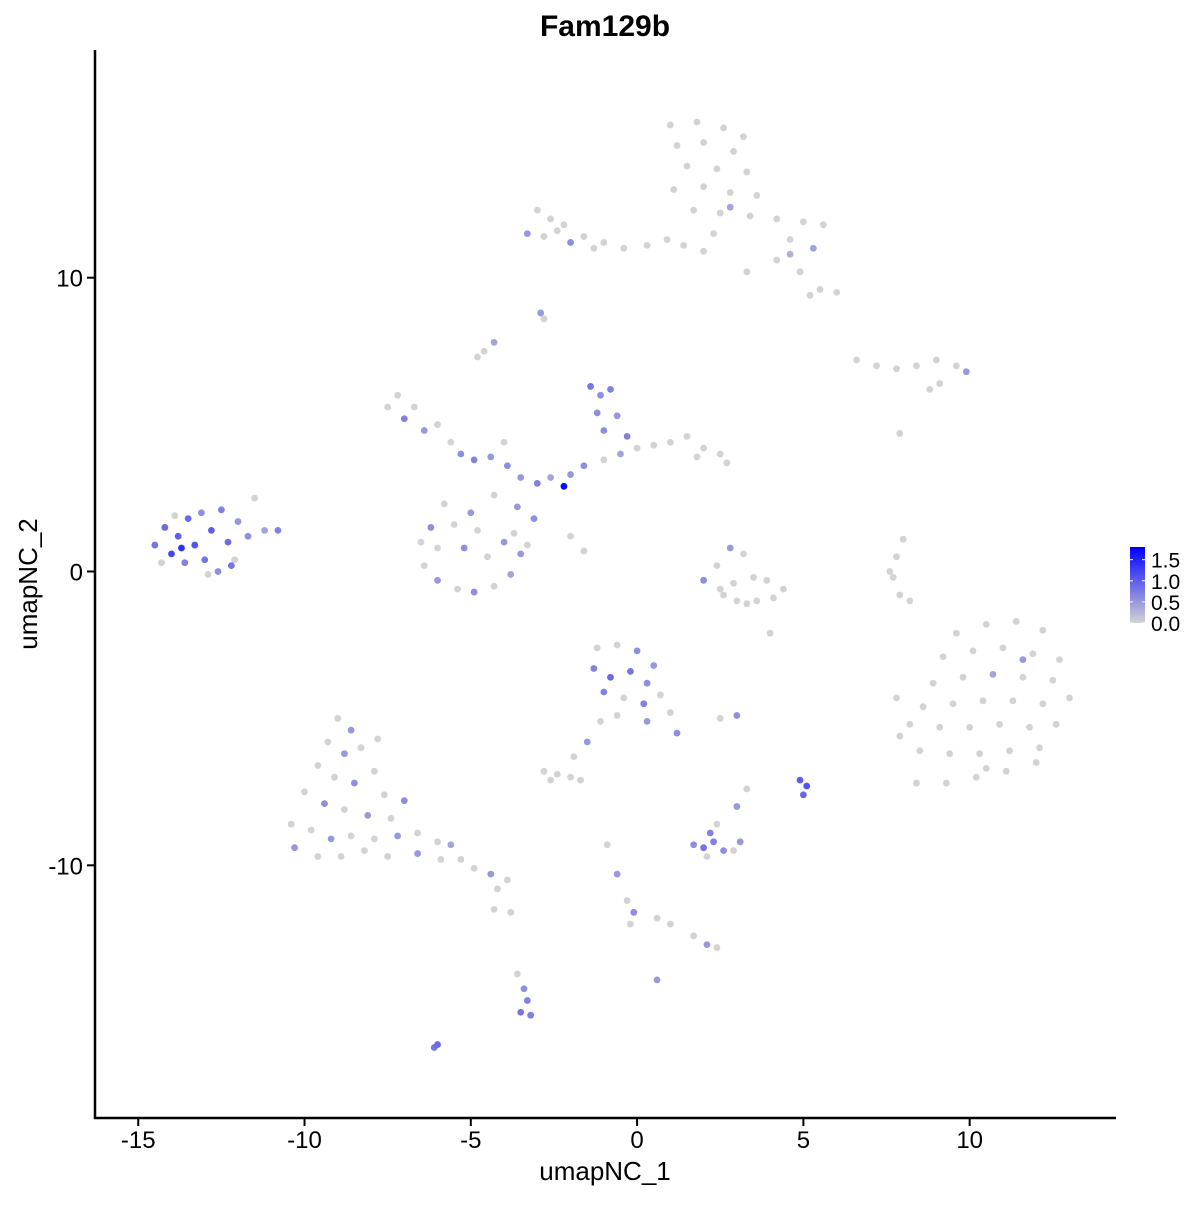  I want to click on colorbar, so click(1137, 585).